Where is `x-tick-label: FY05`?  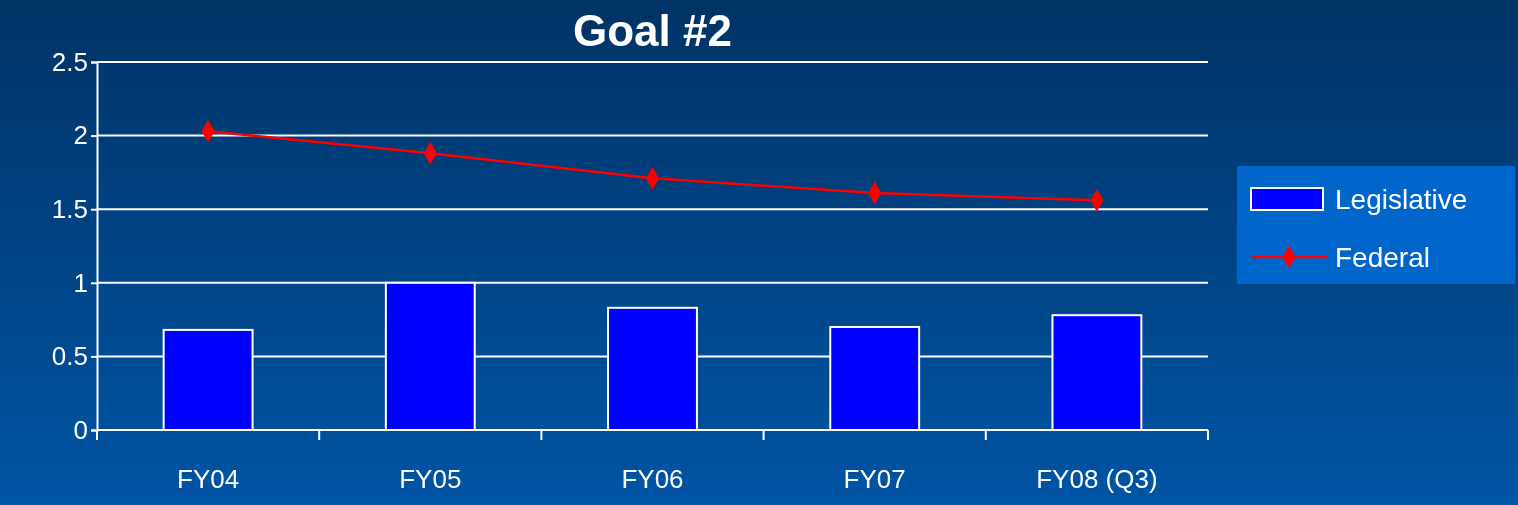
x-tick-label: FY05 is located at coordinates (430, 479).